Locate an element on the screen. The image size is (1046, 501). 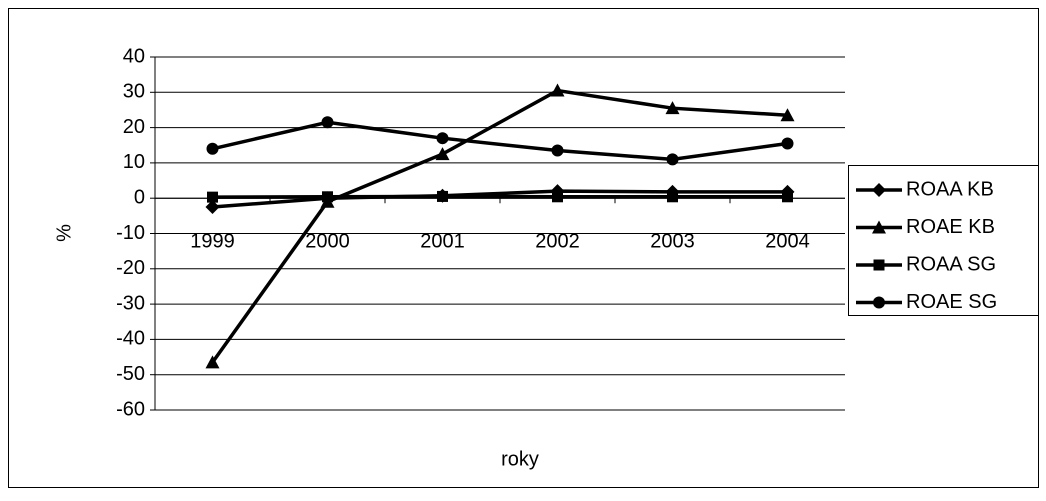
y-tick-label: 40 is located at coordinates (134, 56).